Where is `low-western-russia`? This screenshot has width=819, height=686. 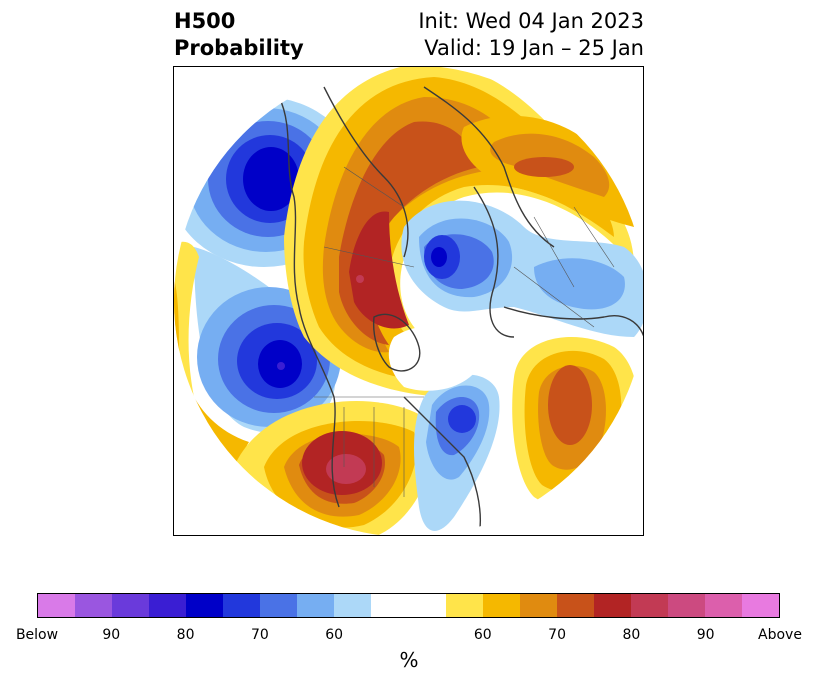
low-western-russia is located at coordinates (522, 268).